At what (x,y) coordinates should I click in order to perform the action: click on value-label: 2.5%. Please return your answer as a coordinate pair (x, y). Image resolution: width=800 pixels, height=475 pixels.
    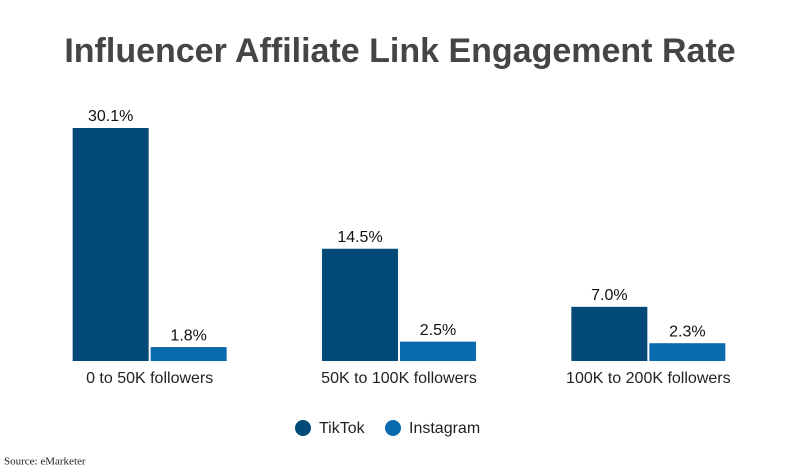
    Looking at the image, I should click on (438, 330).